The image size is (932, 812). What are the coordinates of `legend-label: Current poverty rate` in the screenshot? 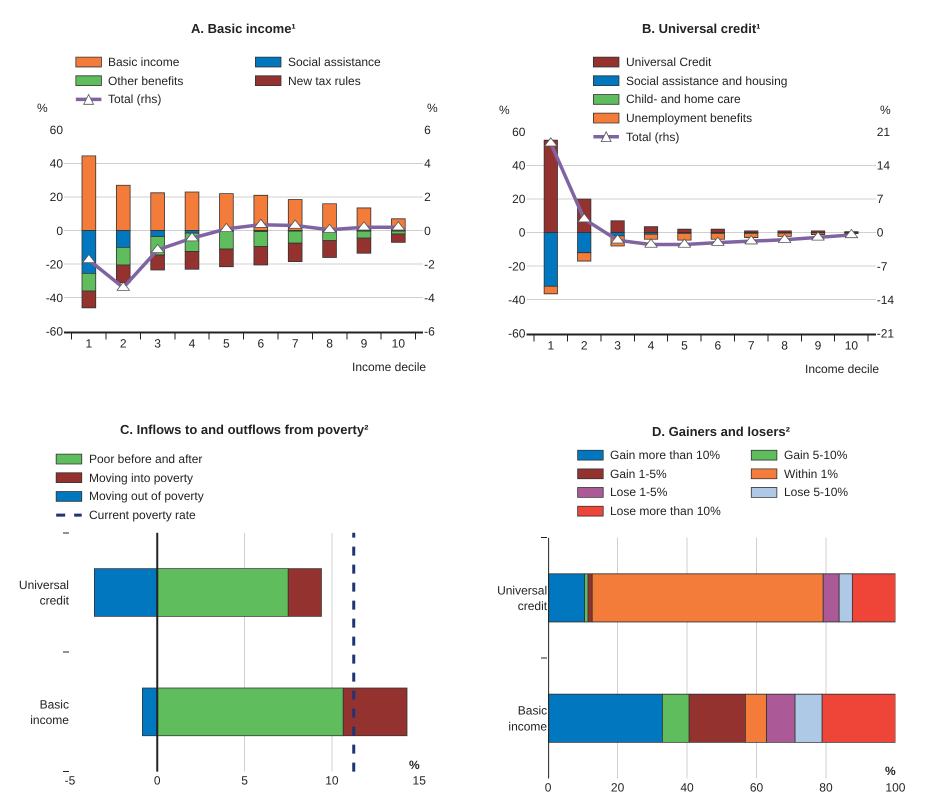 It's located at (142, 515).